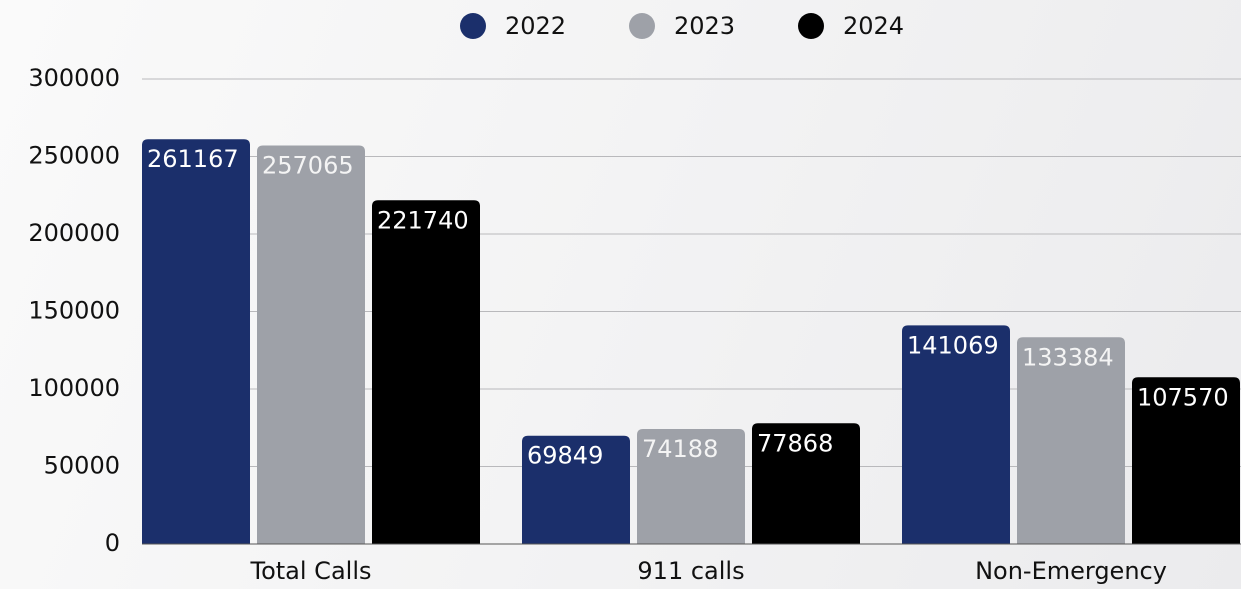 The height and width of the screenshot is (589, 1241). Describe the element at coordinates (193, 159) in the screenshot. I see `data-label: 261167` at that location.